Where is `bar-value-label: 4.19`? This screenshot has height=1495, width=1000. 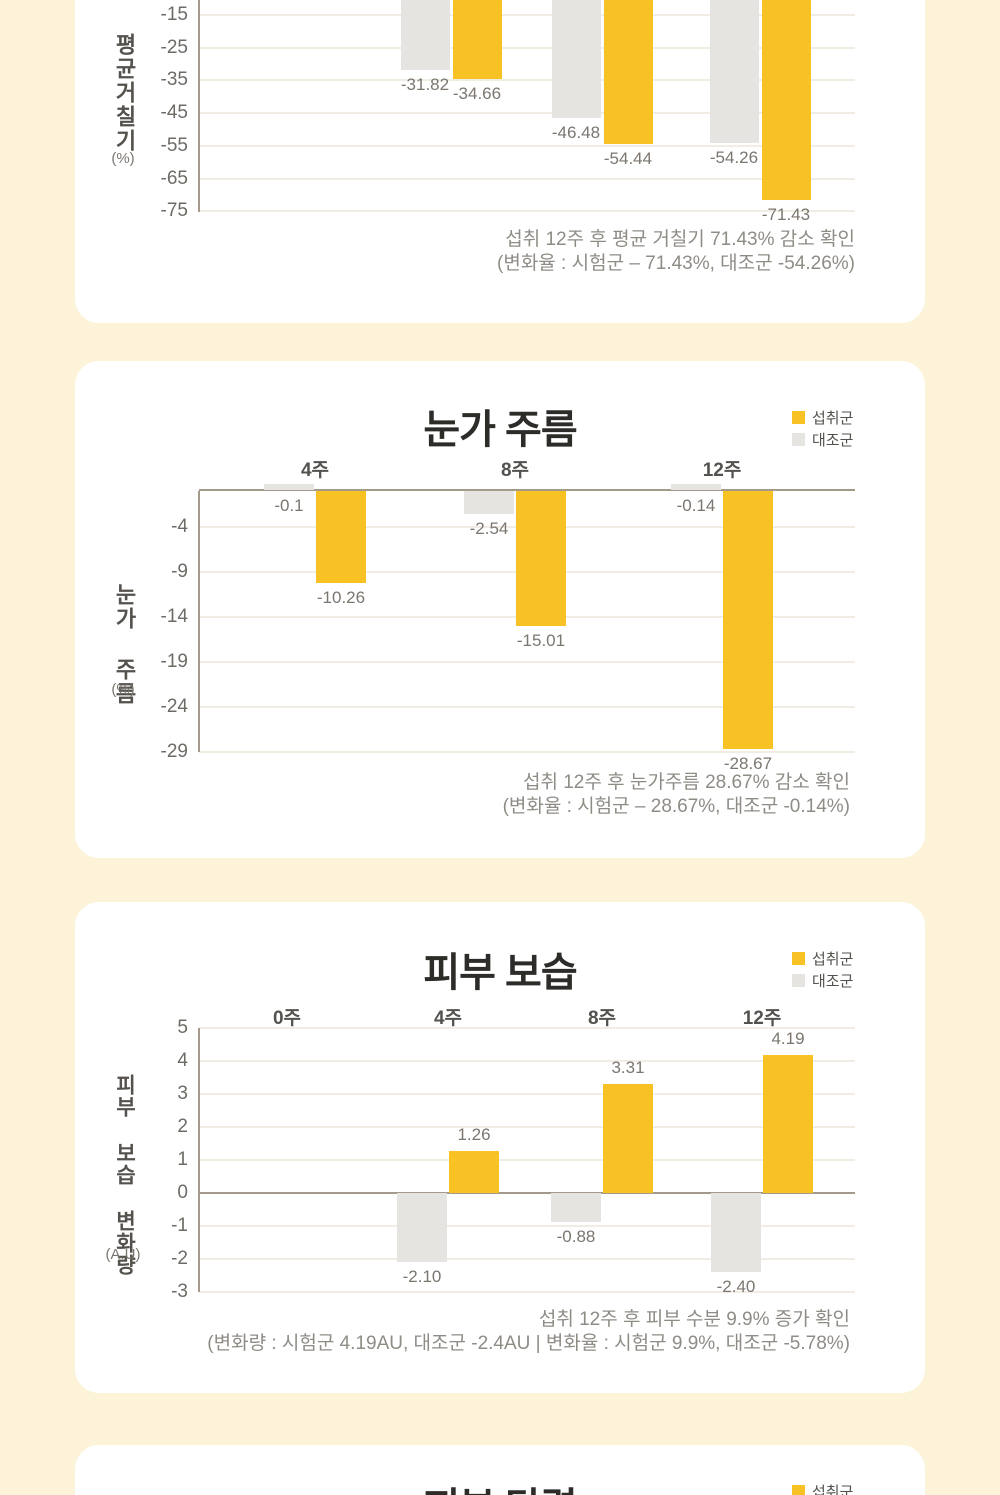
bar-value-label: 4.19 is located at coordinates (788, 1038).